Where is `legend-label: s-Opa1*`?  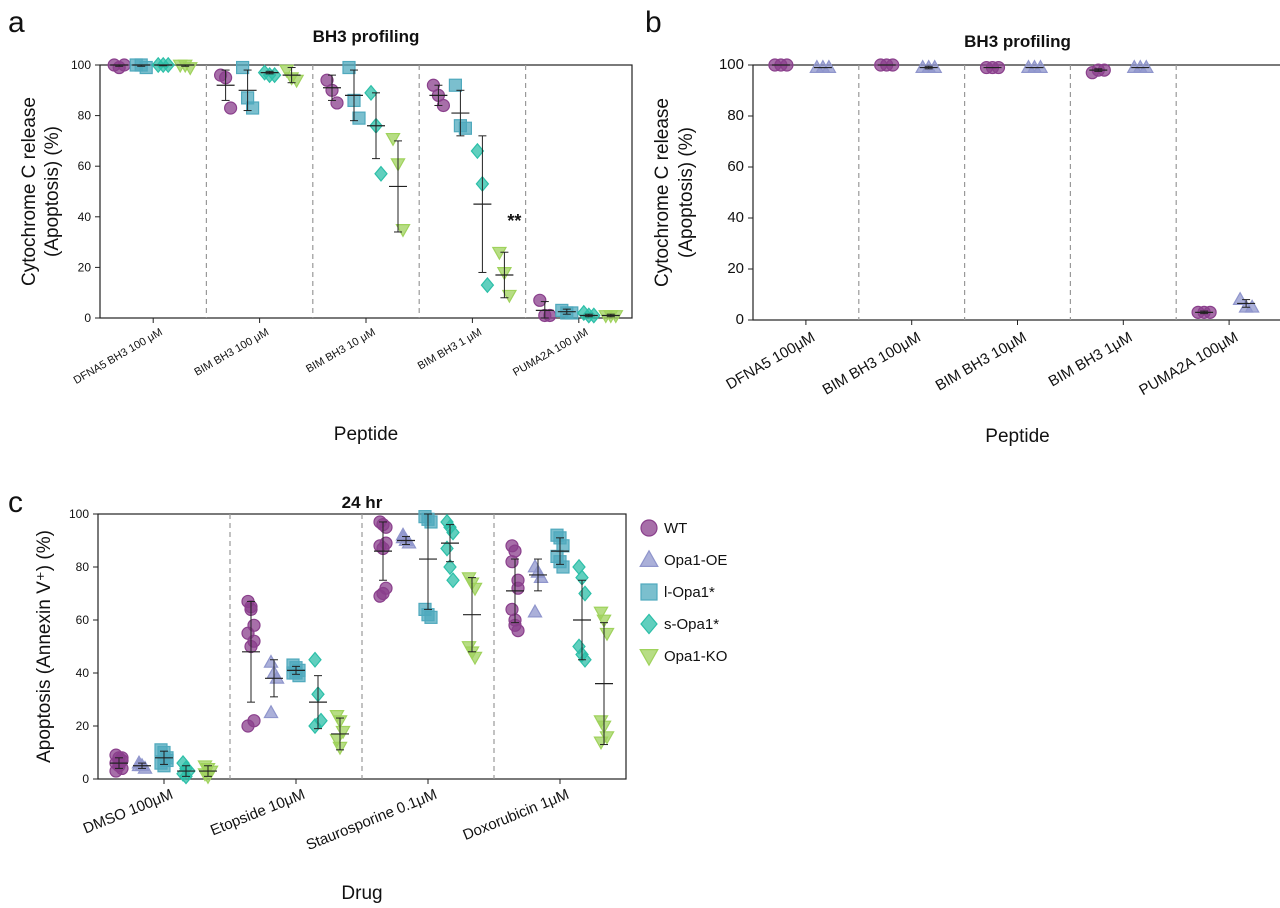 legend-label: s-Opa1* is located at coordinates (691, 624).